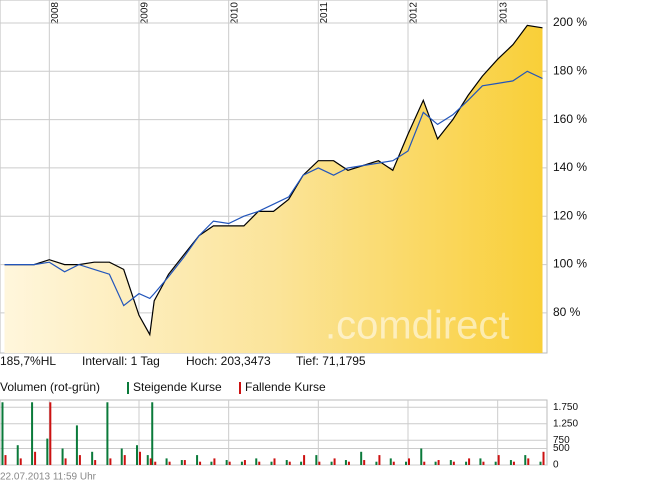 This screenshot has width=645, height=483. Describe the element at coordinates (561, 448) in the screenshot. I see `y-tick-label: 500` at that location.